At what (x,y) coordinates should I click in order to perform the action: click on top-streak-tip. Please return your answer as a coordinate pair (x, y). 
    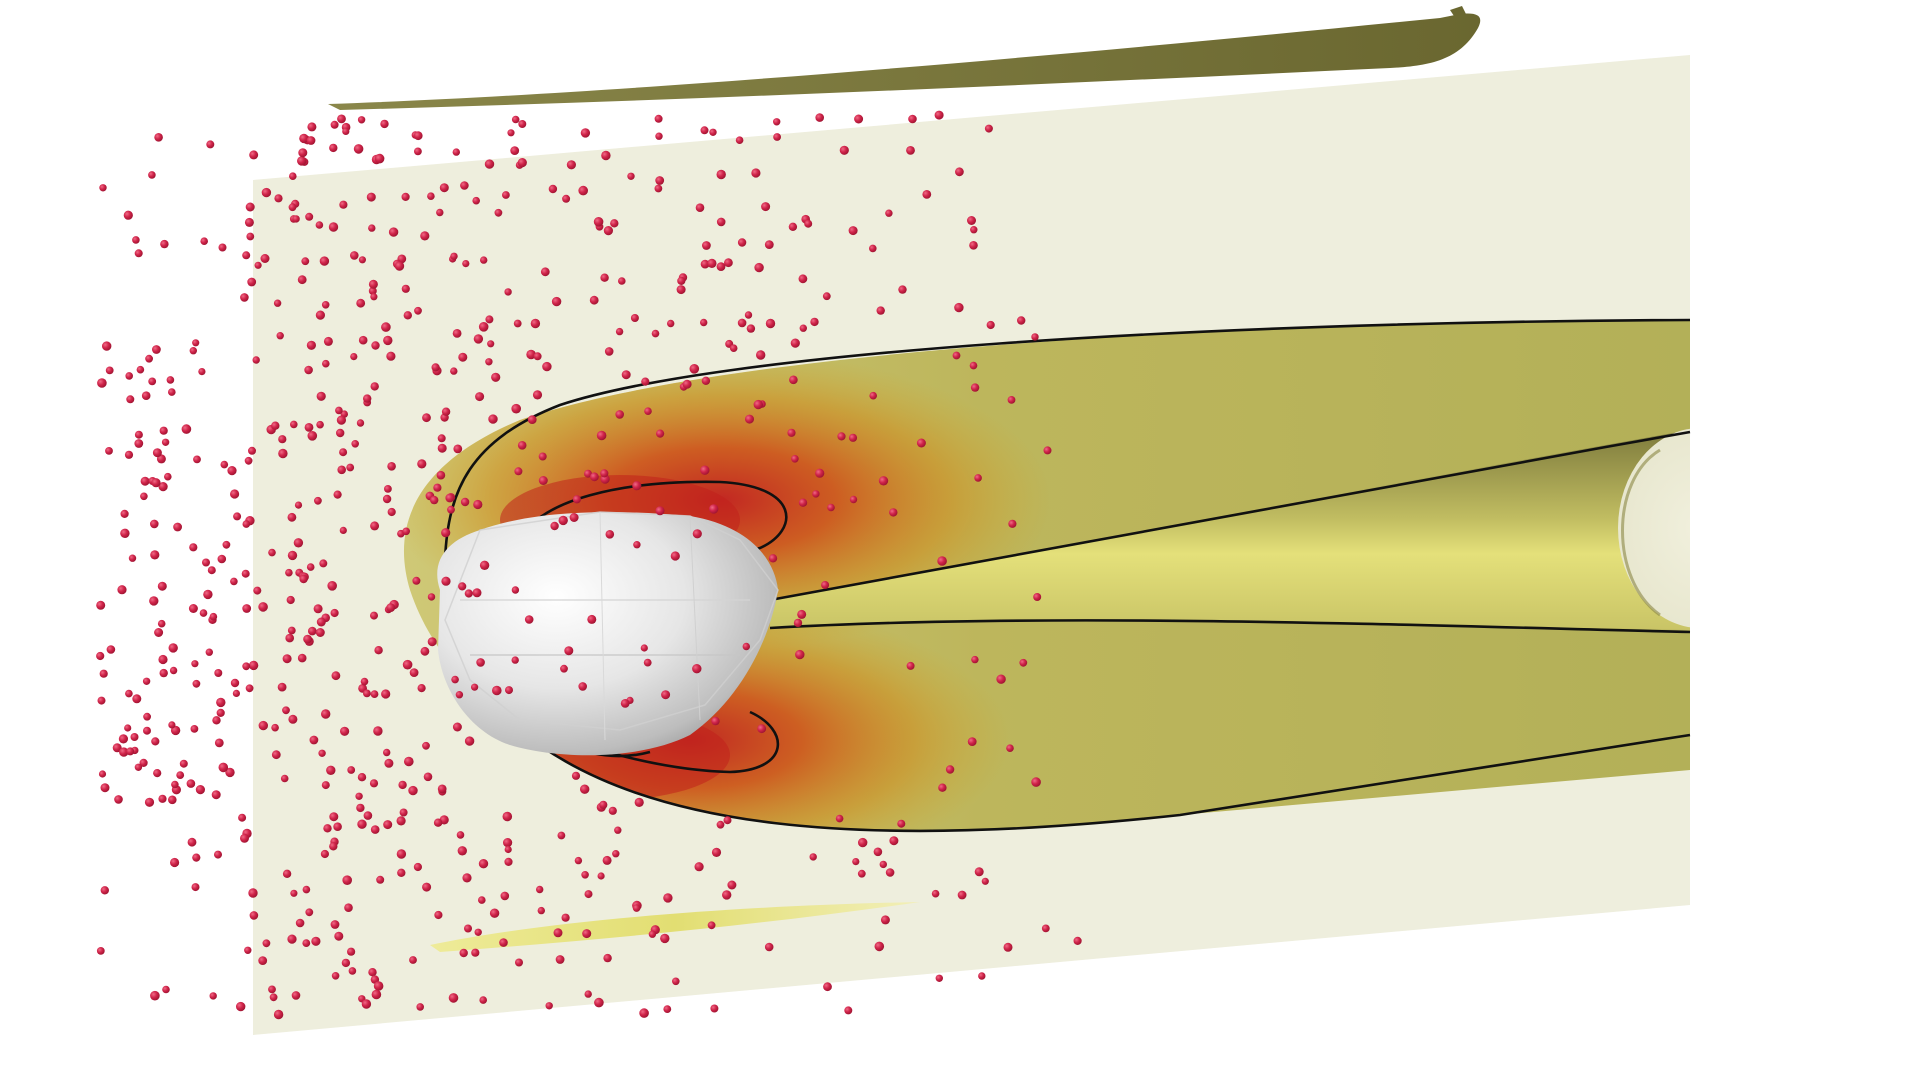
    Looking at the image, I should click on (1458, 11).